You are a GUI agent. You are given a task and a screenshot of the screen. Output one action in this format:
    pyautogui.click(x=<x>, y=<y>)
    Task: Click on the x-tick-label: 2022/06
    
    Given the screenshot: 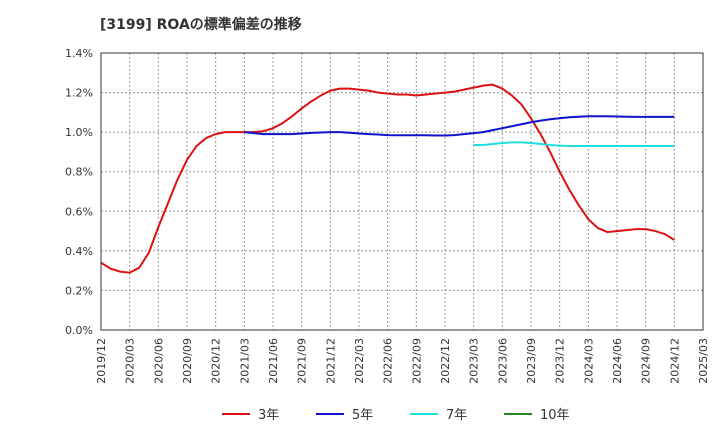 What is the action you would take?
    pyautogui.click(x=388, y=361)
    